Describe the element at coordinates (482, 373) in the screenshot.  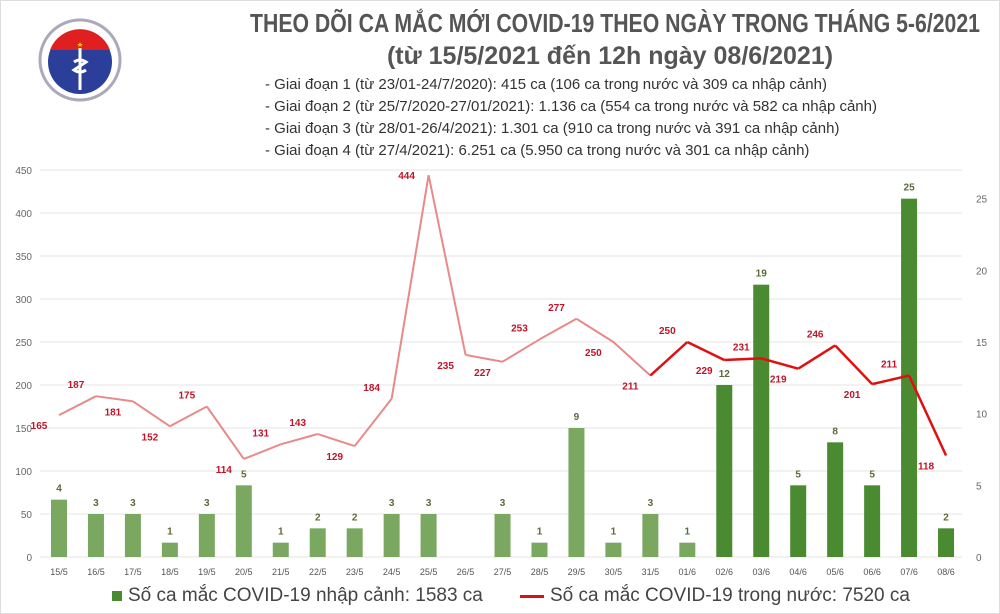
I see `line-data-label: 227` at that location.